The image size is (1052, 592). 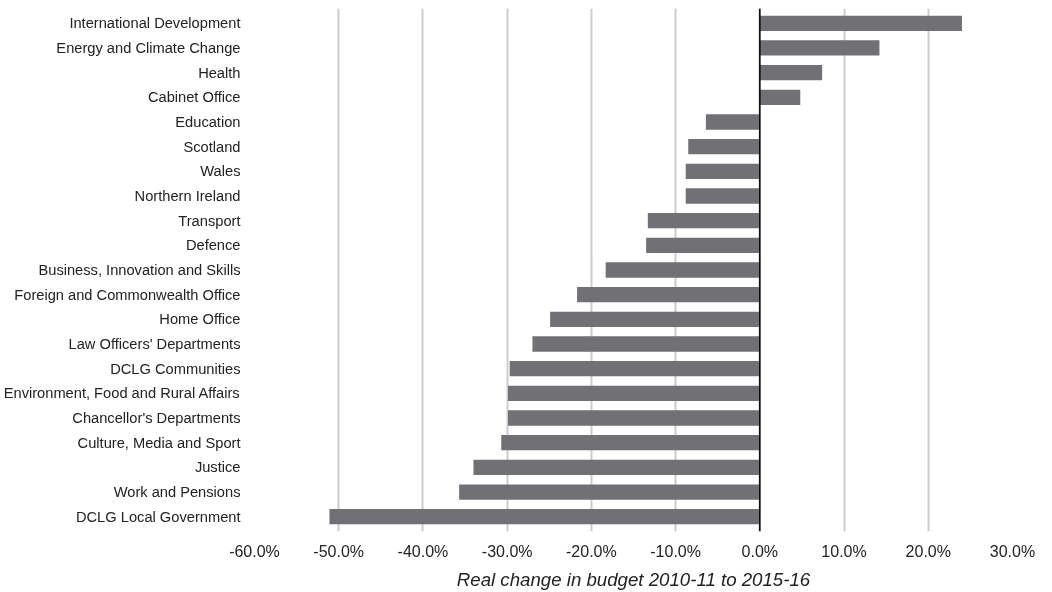 What do you see at coordinates (507, 551) in the screenshot?
I see `x-tick-label: -30.0%` at bounding box center [507, 551].